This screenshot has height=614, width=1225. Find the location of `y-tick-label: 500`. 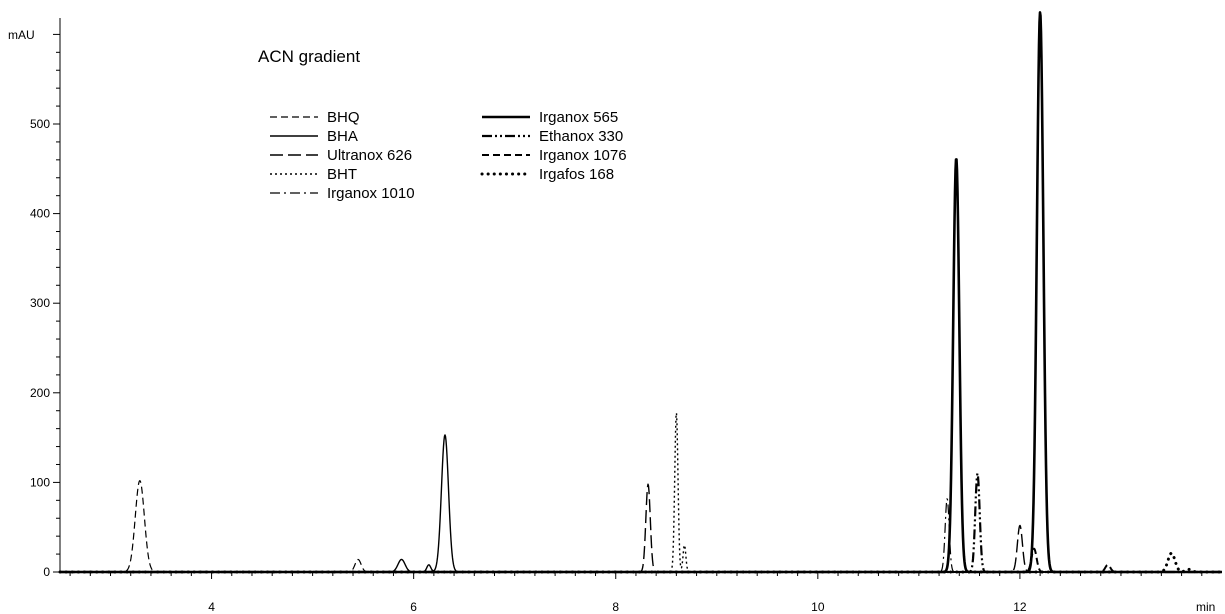

y-tick-label: 500 is located at coordinates (40, 124).